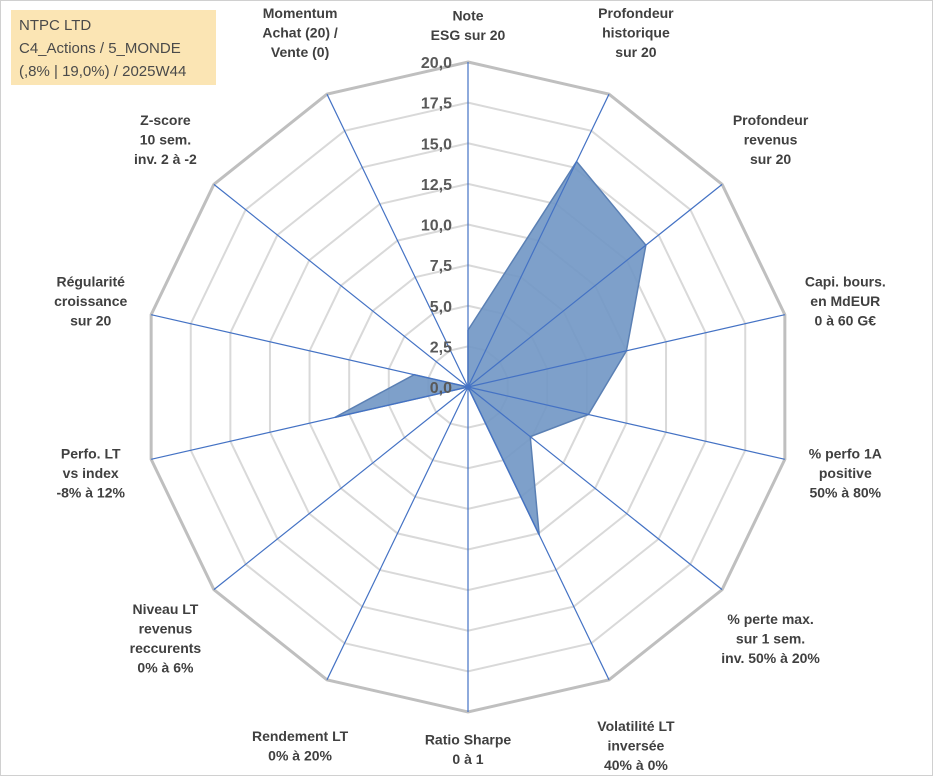 The height and width of the screenshot is (777, 933). I want to click on axis-label-line: 40% à 0%, so click(636, 765).